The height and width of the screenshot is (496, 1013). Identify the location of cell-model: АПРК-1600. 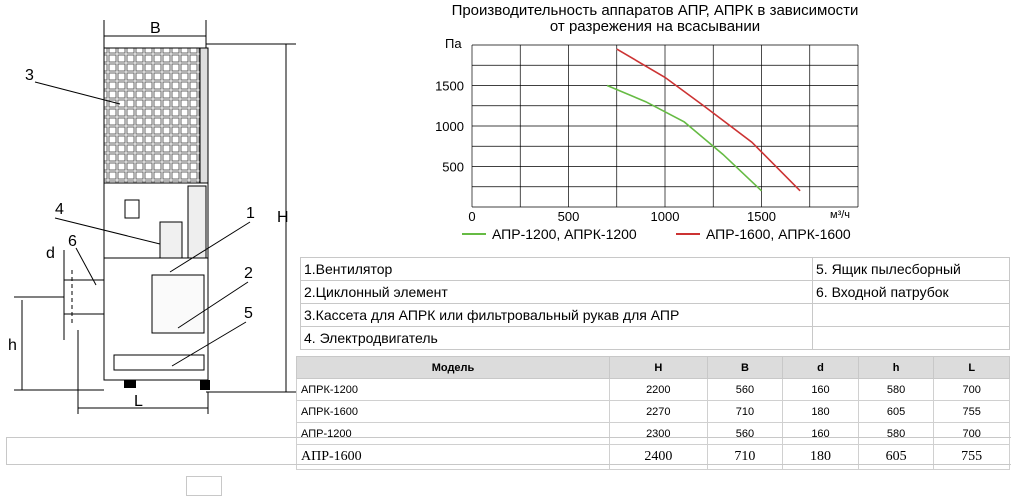
(453, 411).